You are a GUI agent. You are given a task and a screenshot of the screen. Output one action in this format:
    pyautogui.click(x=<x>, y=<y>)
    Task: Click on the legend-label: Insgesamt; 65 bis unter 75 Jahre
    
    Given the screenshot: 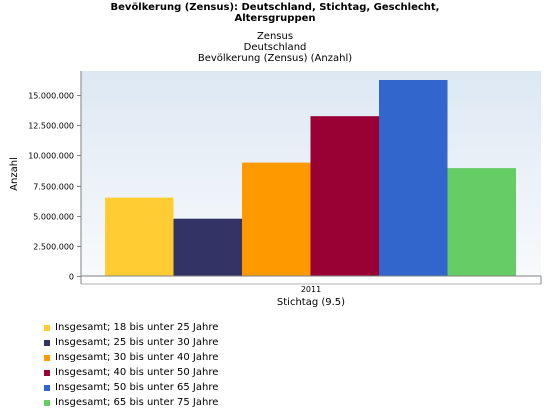 What is the action you would take?
    pyautogui.click(x=137, y=402)
    